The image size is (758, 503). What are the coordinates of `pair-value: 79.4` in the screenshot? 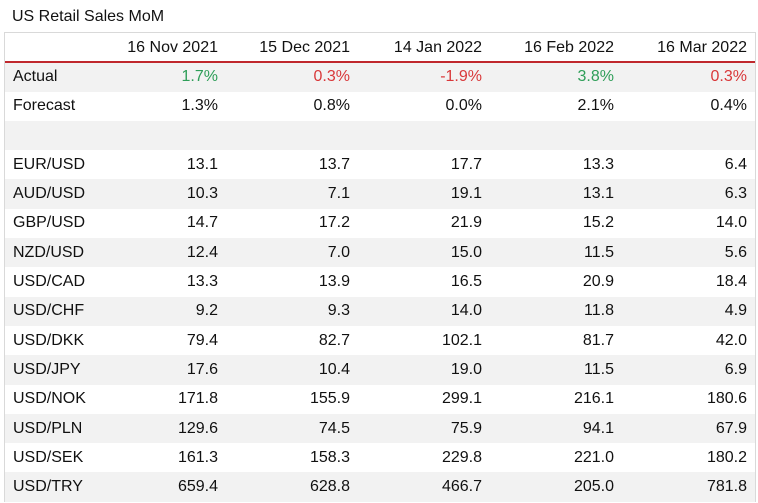 It's located at (202, 340).